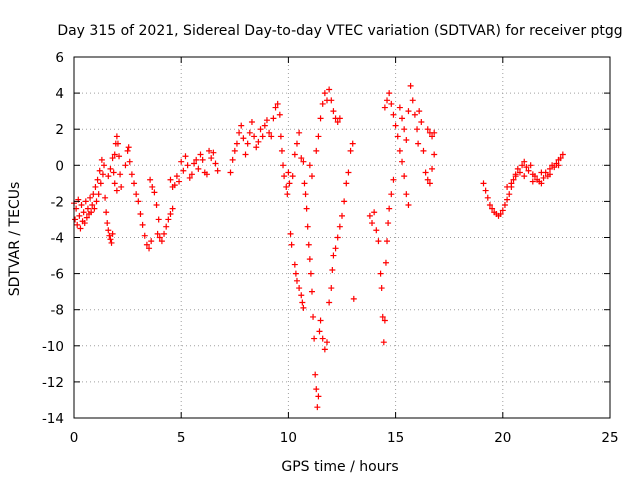 The height and width of the screenshot is (480, 640). Describe the element at coordinates (15, 239) in the screenshot. I see `y-axis-label: SDTVAR / TECUs` at that location.